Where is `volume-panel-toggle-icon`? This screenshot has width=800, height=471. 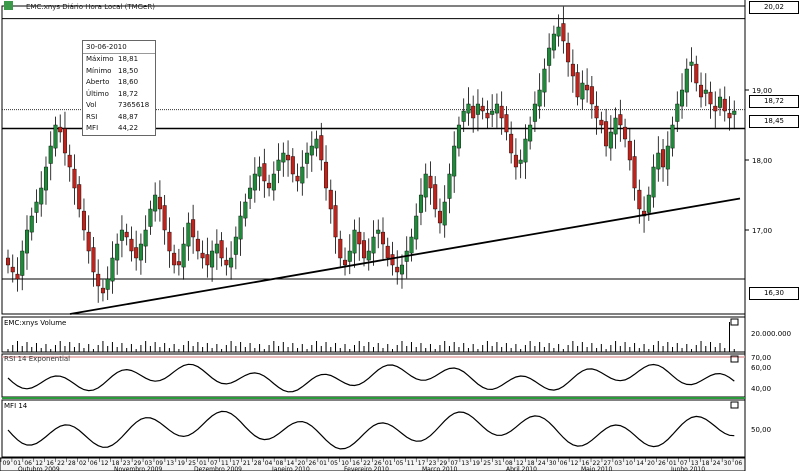
volume-panel-toggle-icon is located at coordinates (734, 322).